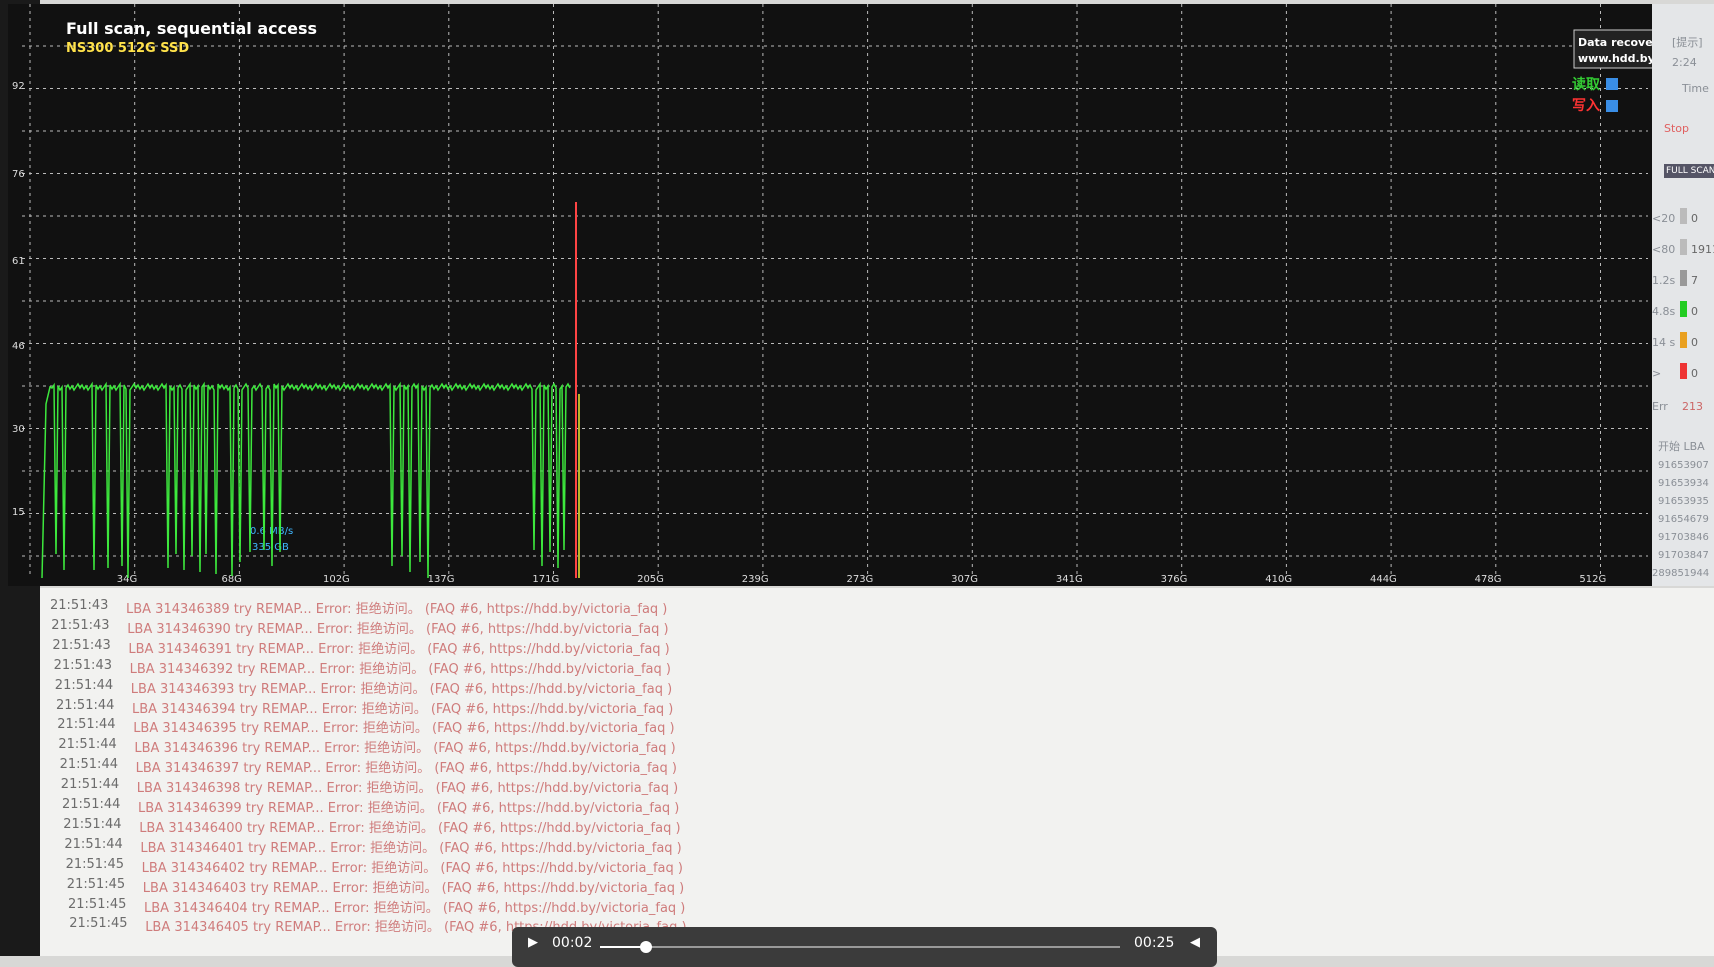 Image resolution: width=1714 pixels, height=967 pixels. Describe the element at coordinates (533, 942) in the screenshot. I see `play-button: ▶` at that location.